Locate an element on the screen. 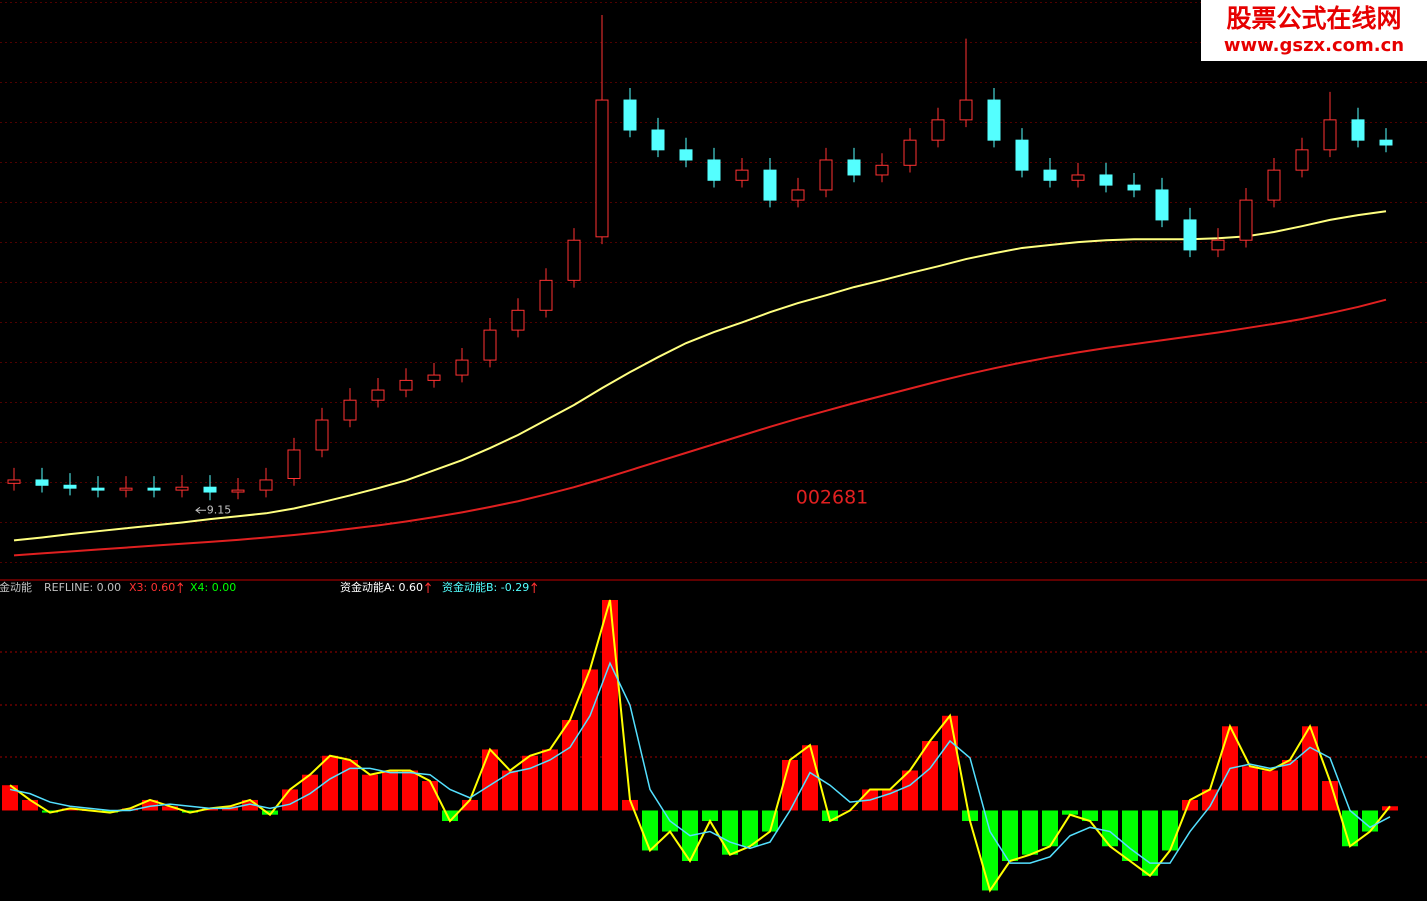  legend-entry: REFLINE: 0.00 is located at coordinates (82, 587).